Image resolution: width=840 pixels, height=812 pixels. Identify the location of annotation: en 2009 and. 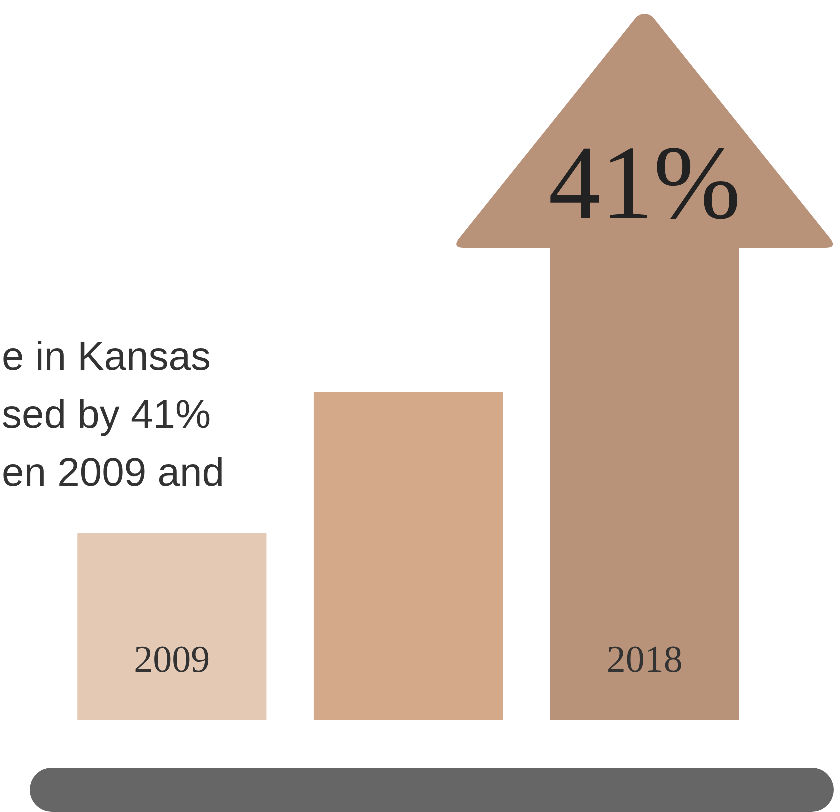
(113, 473).